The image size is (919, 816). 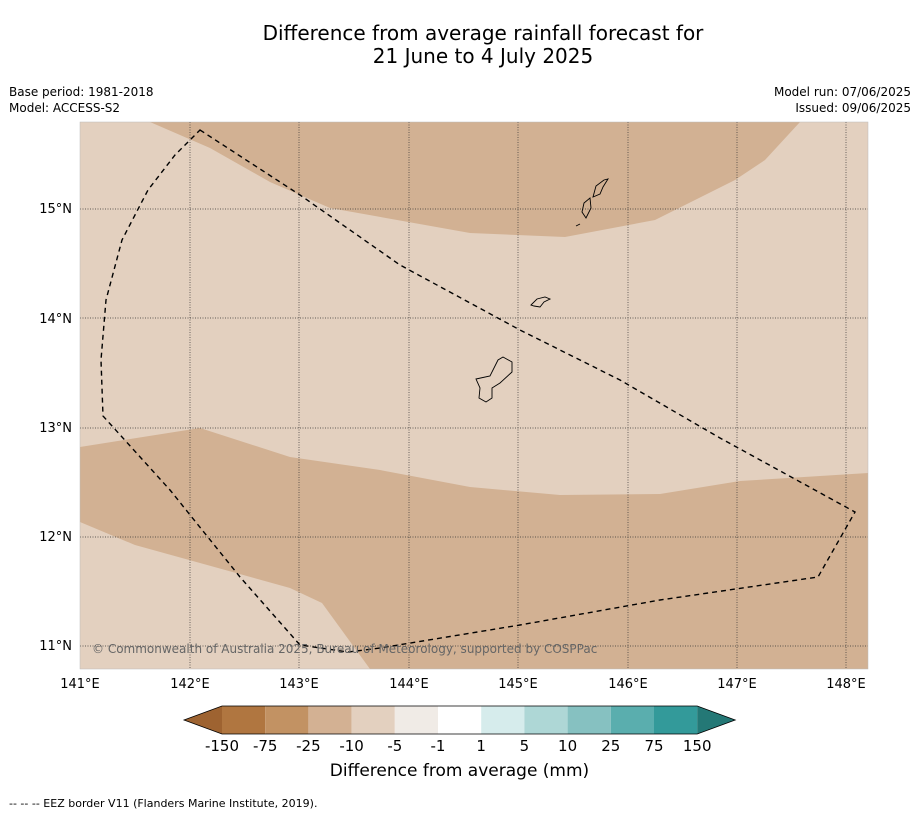 I want to click on colorbar, so click(x=459, y=720).